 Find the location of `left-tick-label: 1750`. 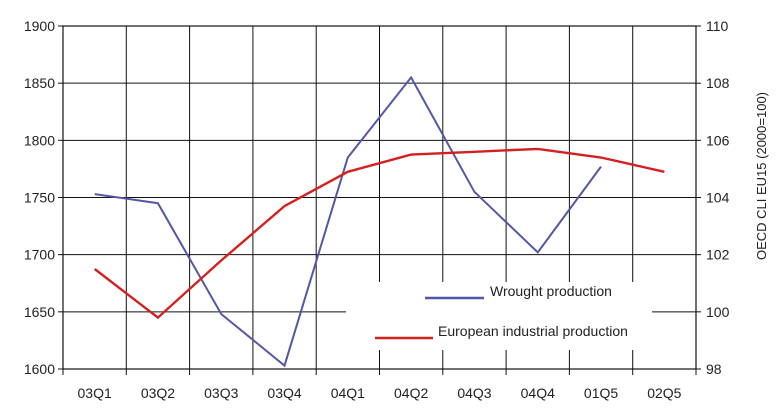

left-tick-label: 1750 is located at coordinates (39, 198).